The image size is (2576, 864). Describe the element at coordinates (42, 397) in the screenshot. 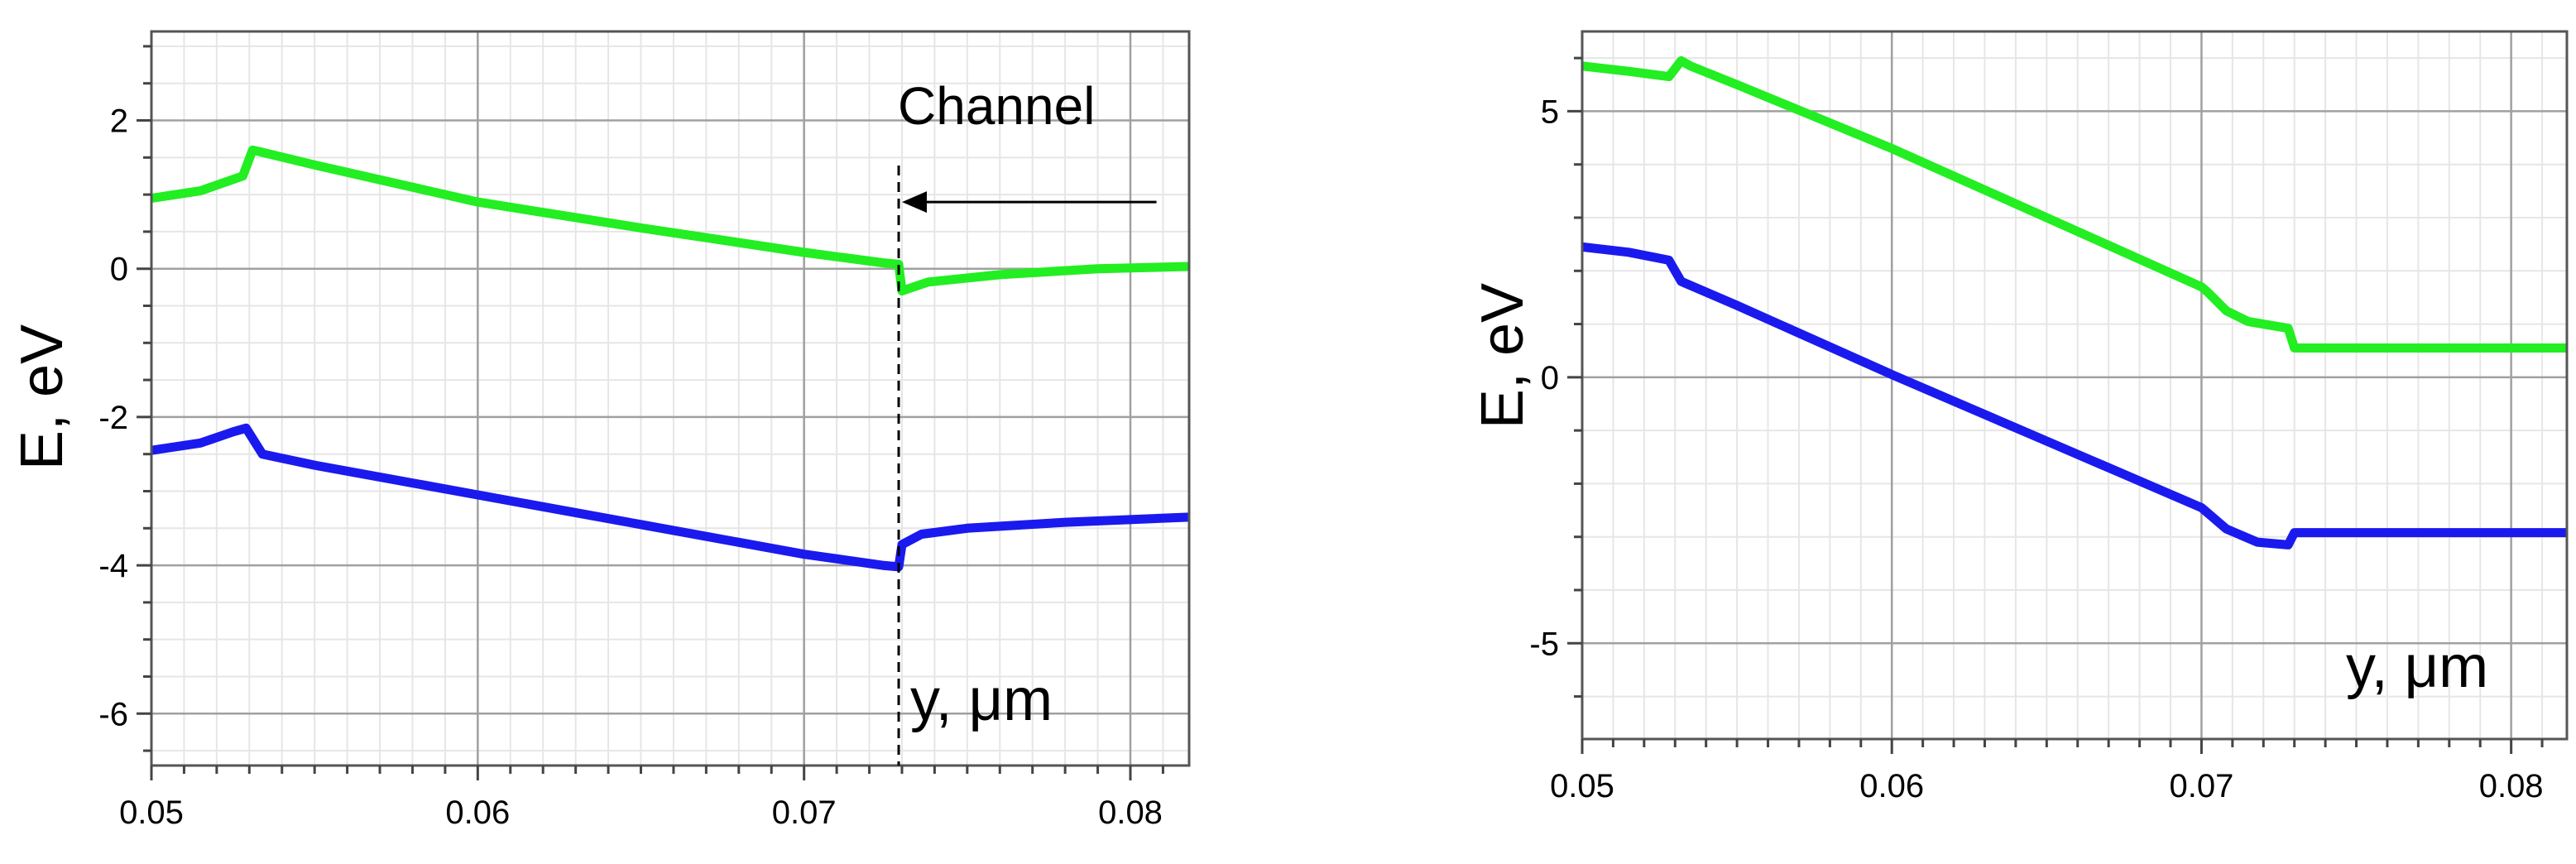

I see `left-y-axis-title: E, eV` at that location.